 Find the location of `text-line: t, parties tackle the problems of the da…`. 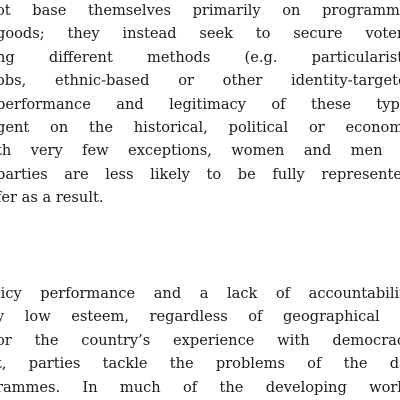

text-line: t, parties tackle the problems of the da… is located at coordinates (200, 364).